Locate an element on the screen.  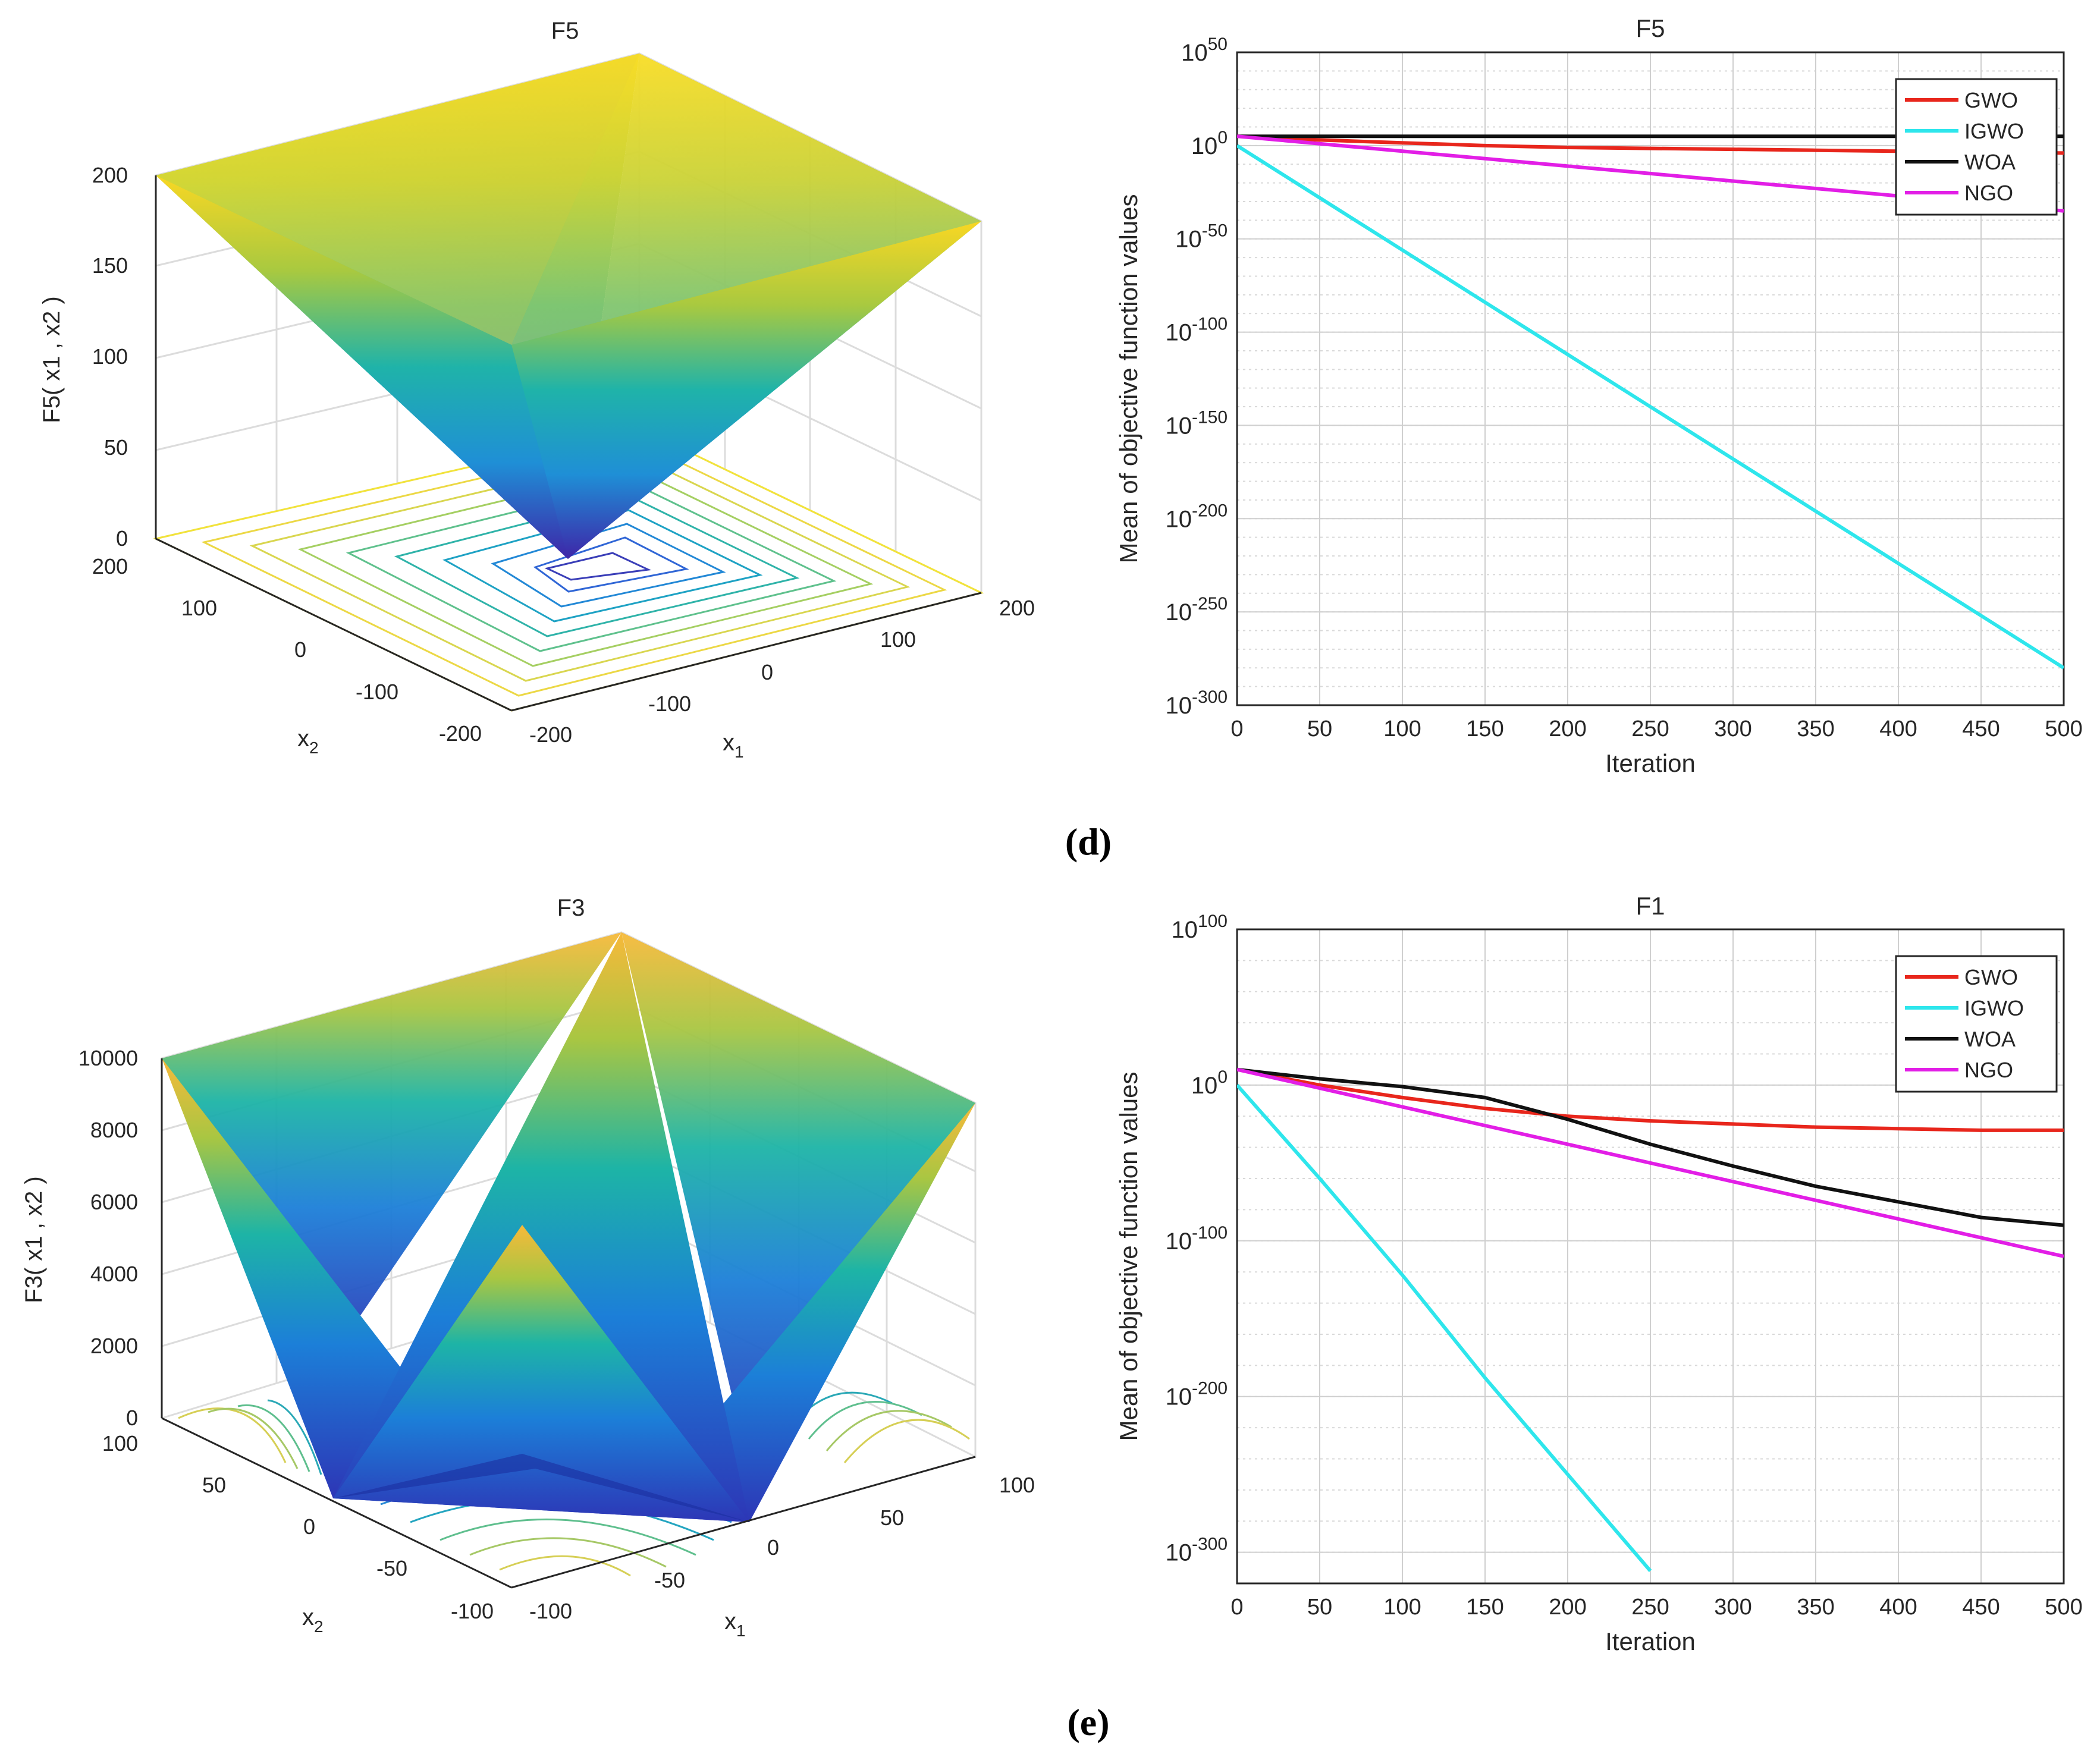
x1-tick: 0 is located at coordinates (773, 1548).